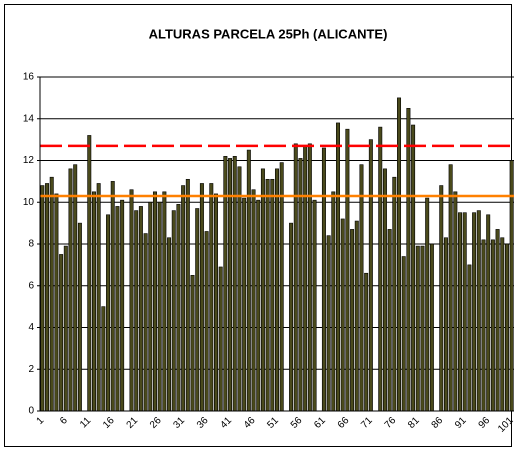  What do you see at coordinates (29, 77) in the screenshot?
I see `y-tick-label: 16` at bounding box center [29, 77].